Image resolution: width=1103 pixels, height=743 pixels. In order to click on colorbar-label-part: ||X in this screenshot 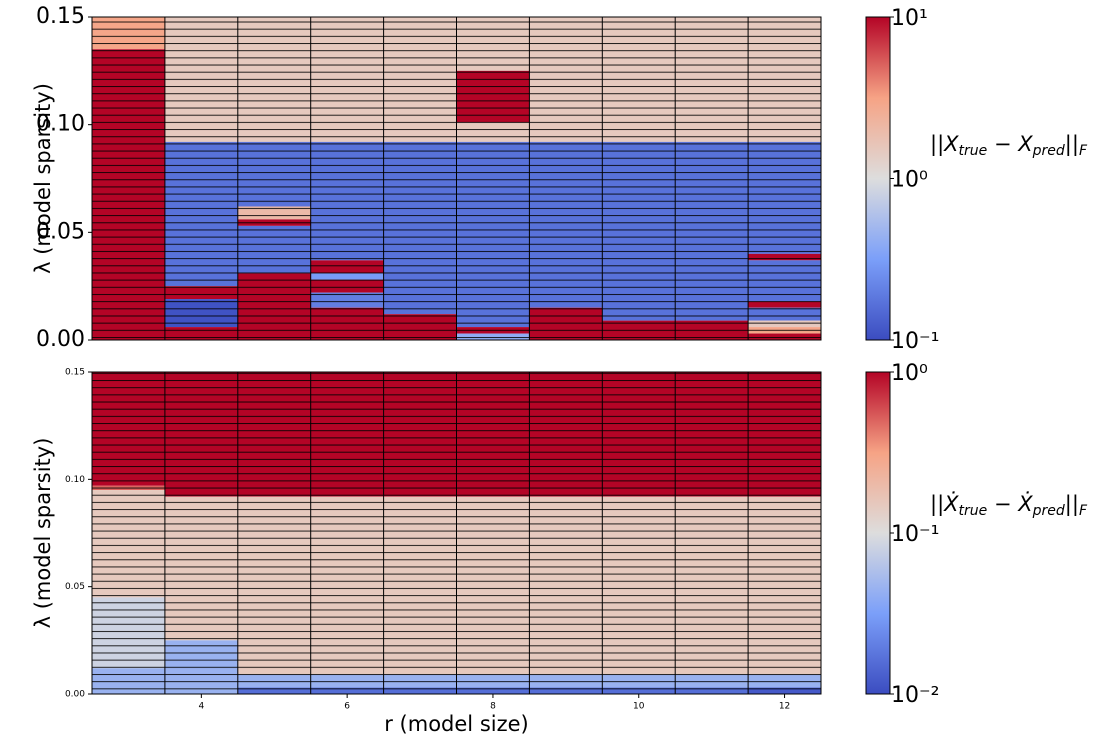, I will do `click(944, 144)`.